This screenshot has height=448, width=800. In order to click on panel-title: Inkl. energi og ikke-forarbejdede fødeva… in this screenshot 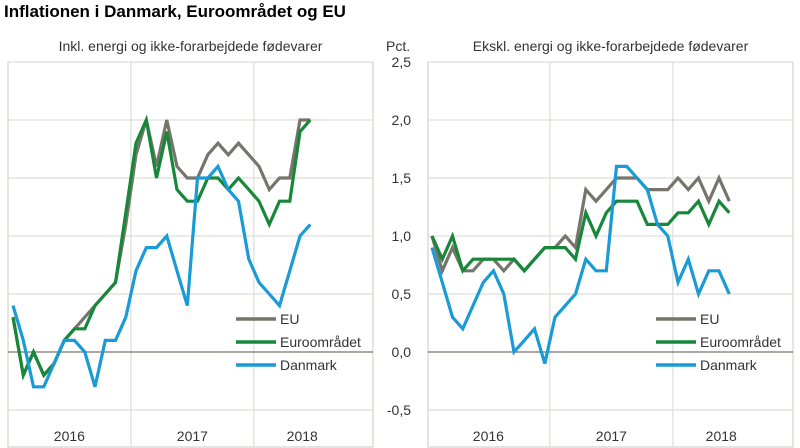, I will do `click(191, 46)`.